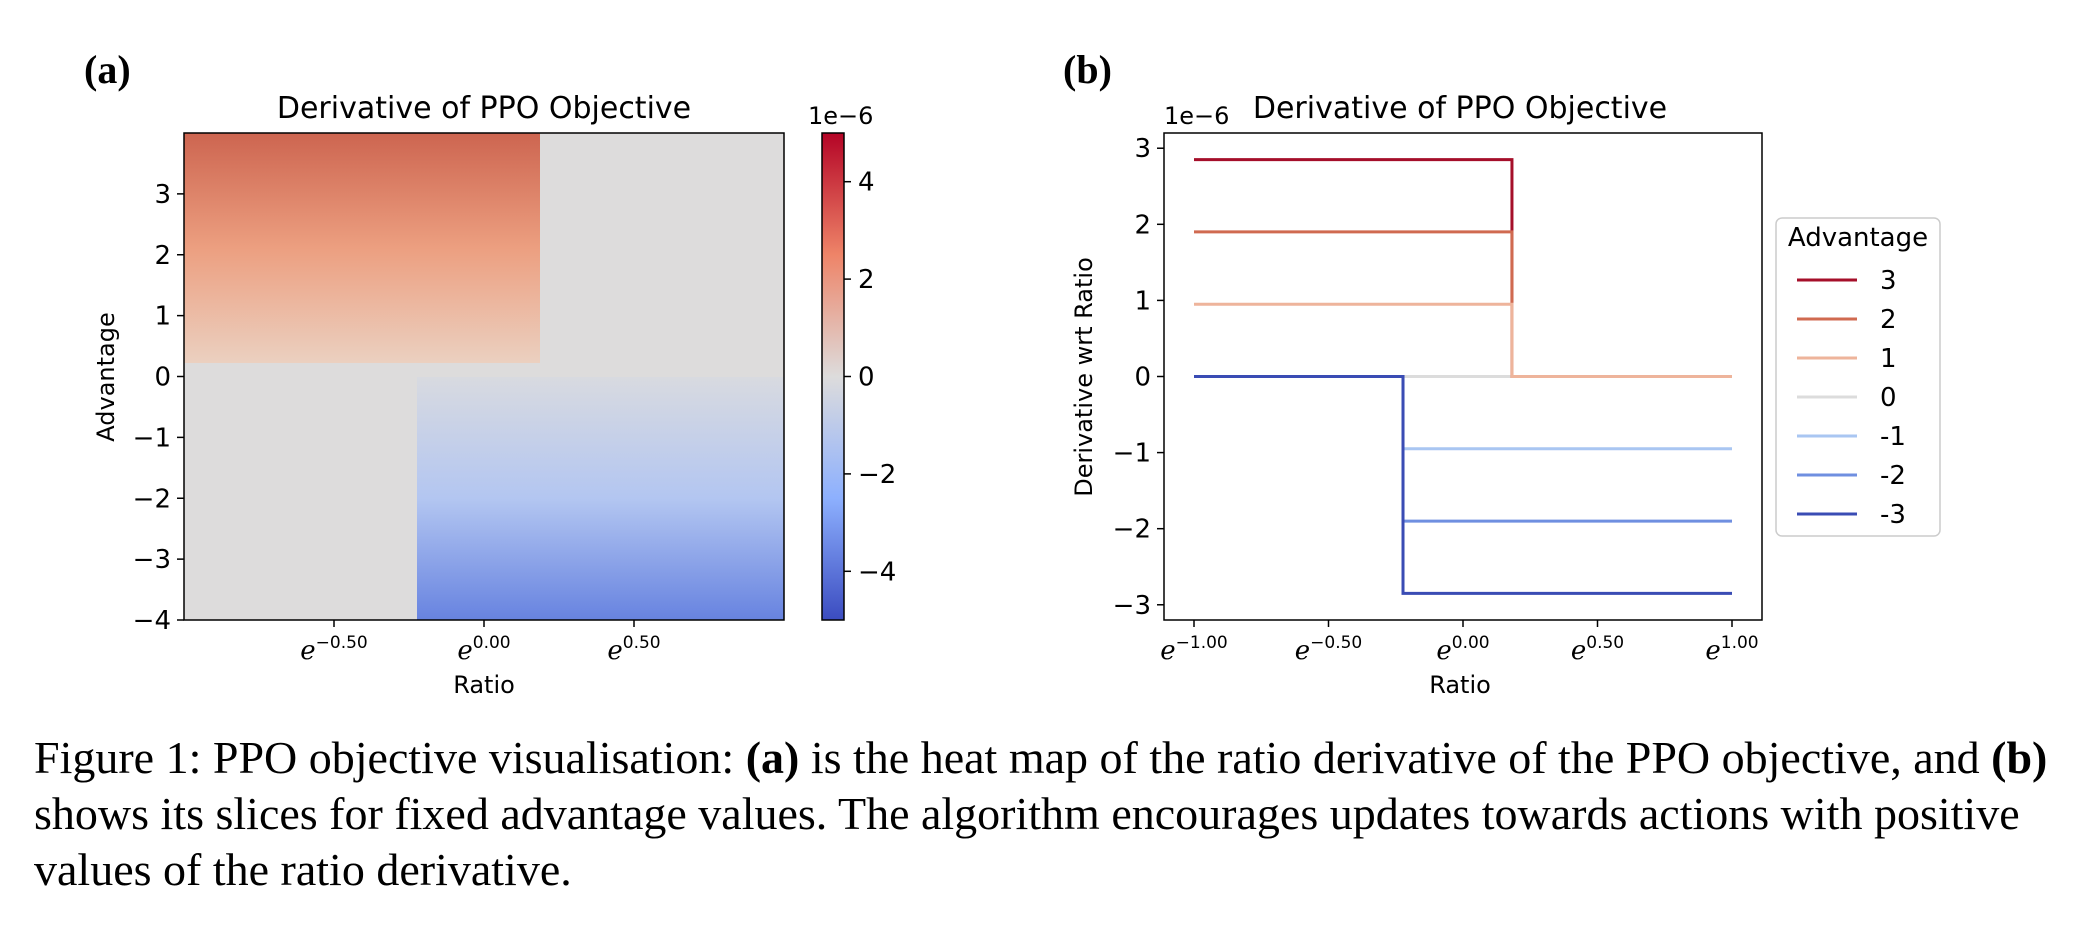 The height and width of the screenshot is (934, 2094). What do you see at coordinates (1731, 649) in the screenshot?
I see `line-chart-x-tick-label: e1.00` at bounding box center [1731, 649].